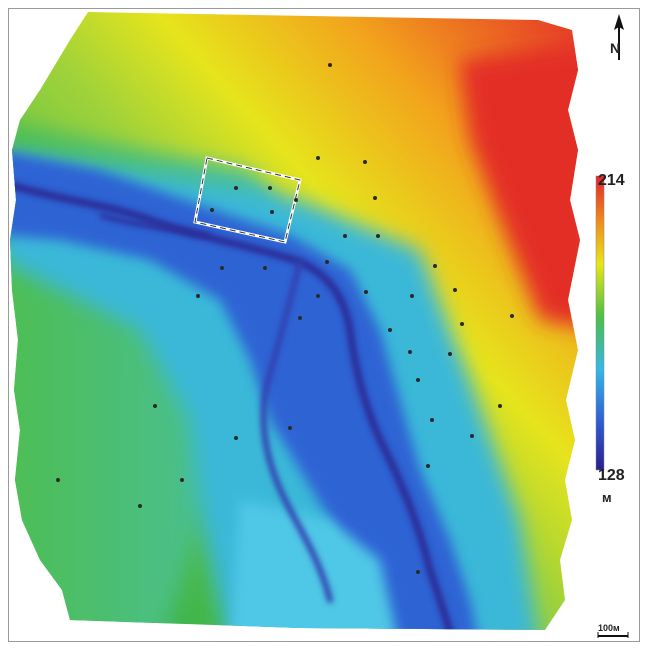 This screenshot has width=648, height=650. I want to click on legend-color-bar, so click(600, 323).